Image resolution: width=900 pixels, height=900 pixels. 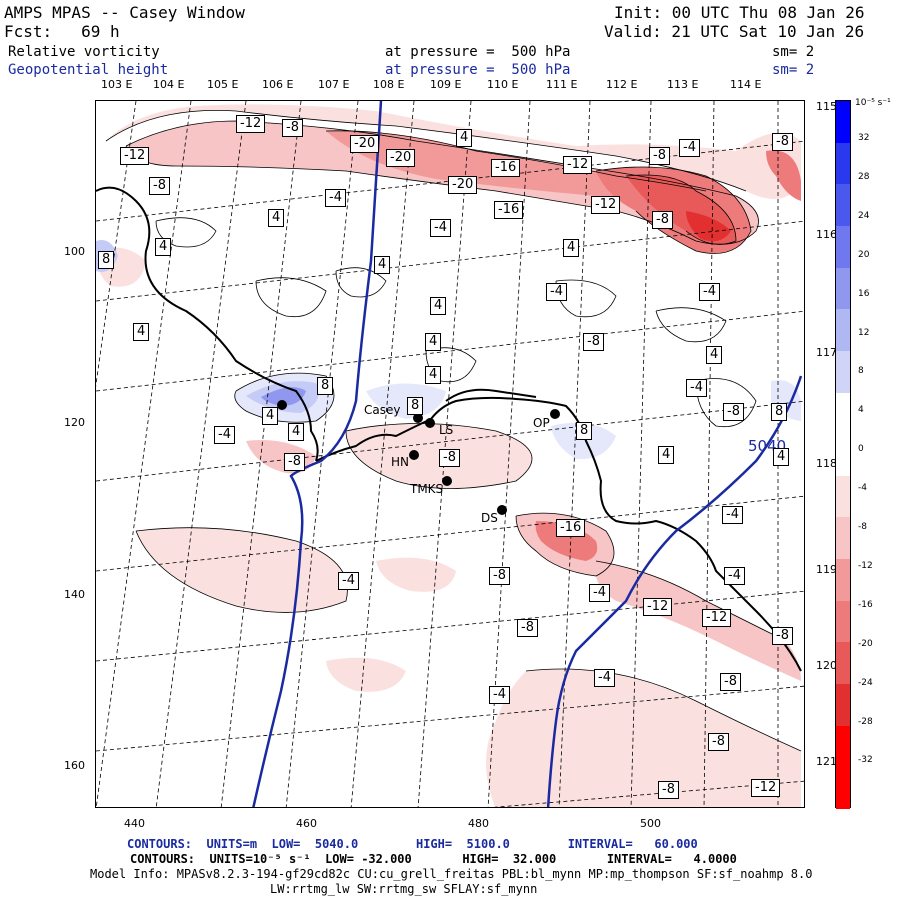 What do you see at coordinates (124, 12) in the screenshot?
I see `app-title: AMPS MPAS -- Casey Window` at bounding box center [124, 12].